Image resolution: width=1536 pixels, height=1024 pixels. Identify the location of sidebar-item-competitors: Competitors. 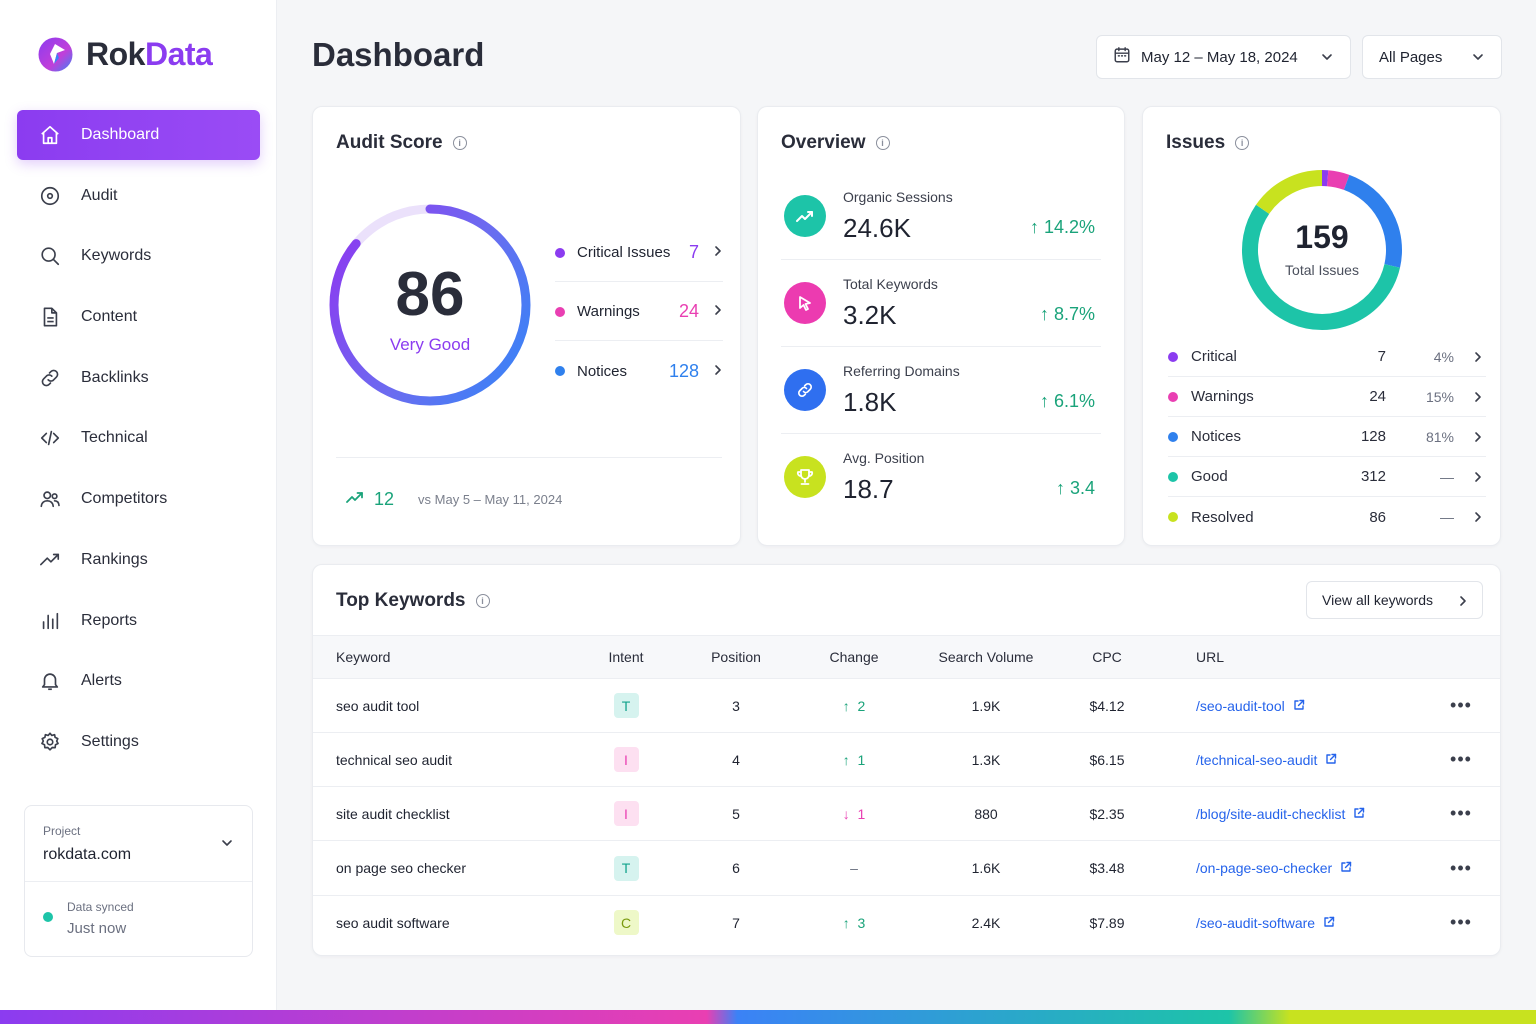
(138, 499).